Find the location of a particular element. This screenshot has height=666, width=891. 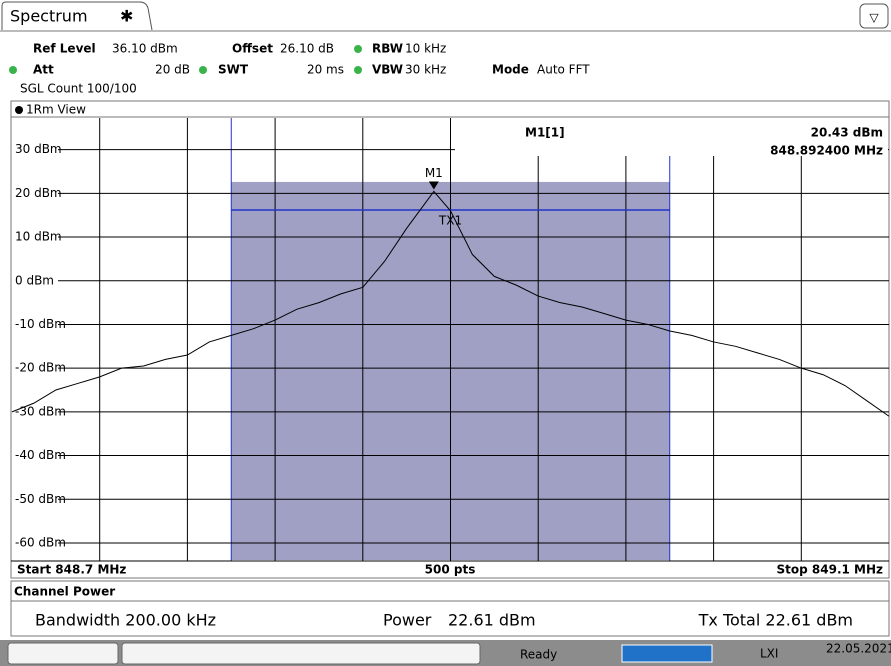

result-frame is located at coordinates (450, 608).